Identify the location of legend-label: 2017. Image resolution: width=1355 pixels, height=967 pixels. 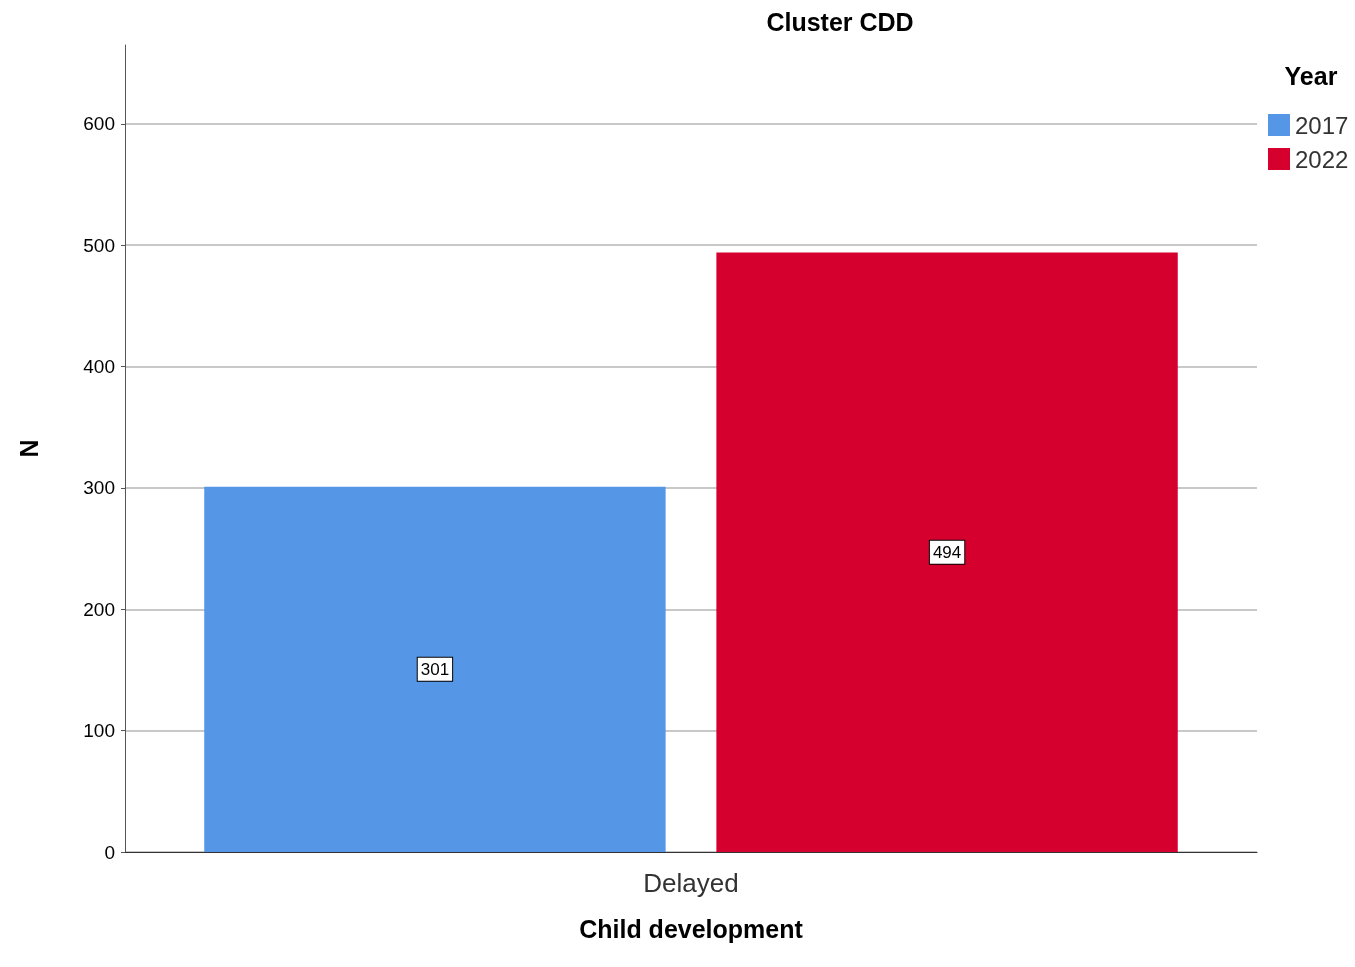
(1322, 125).